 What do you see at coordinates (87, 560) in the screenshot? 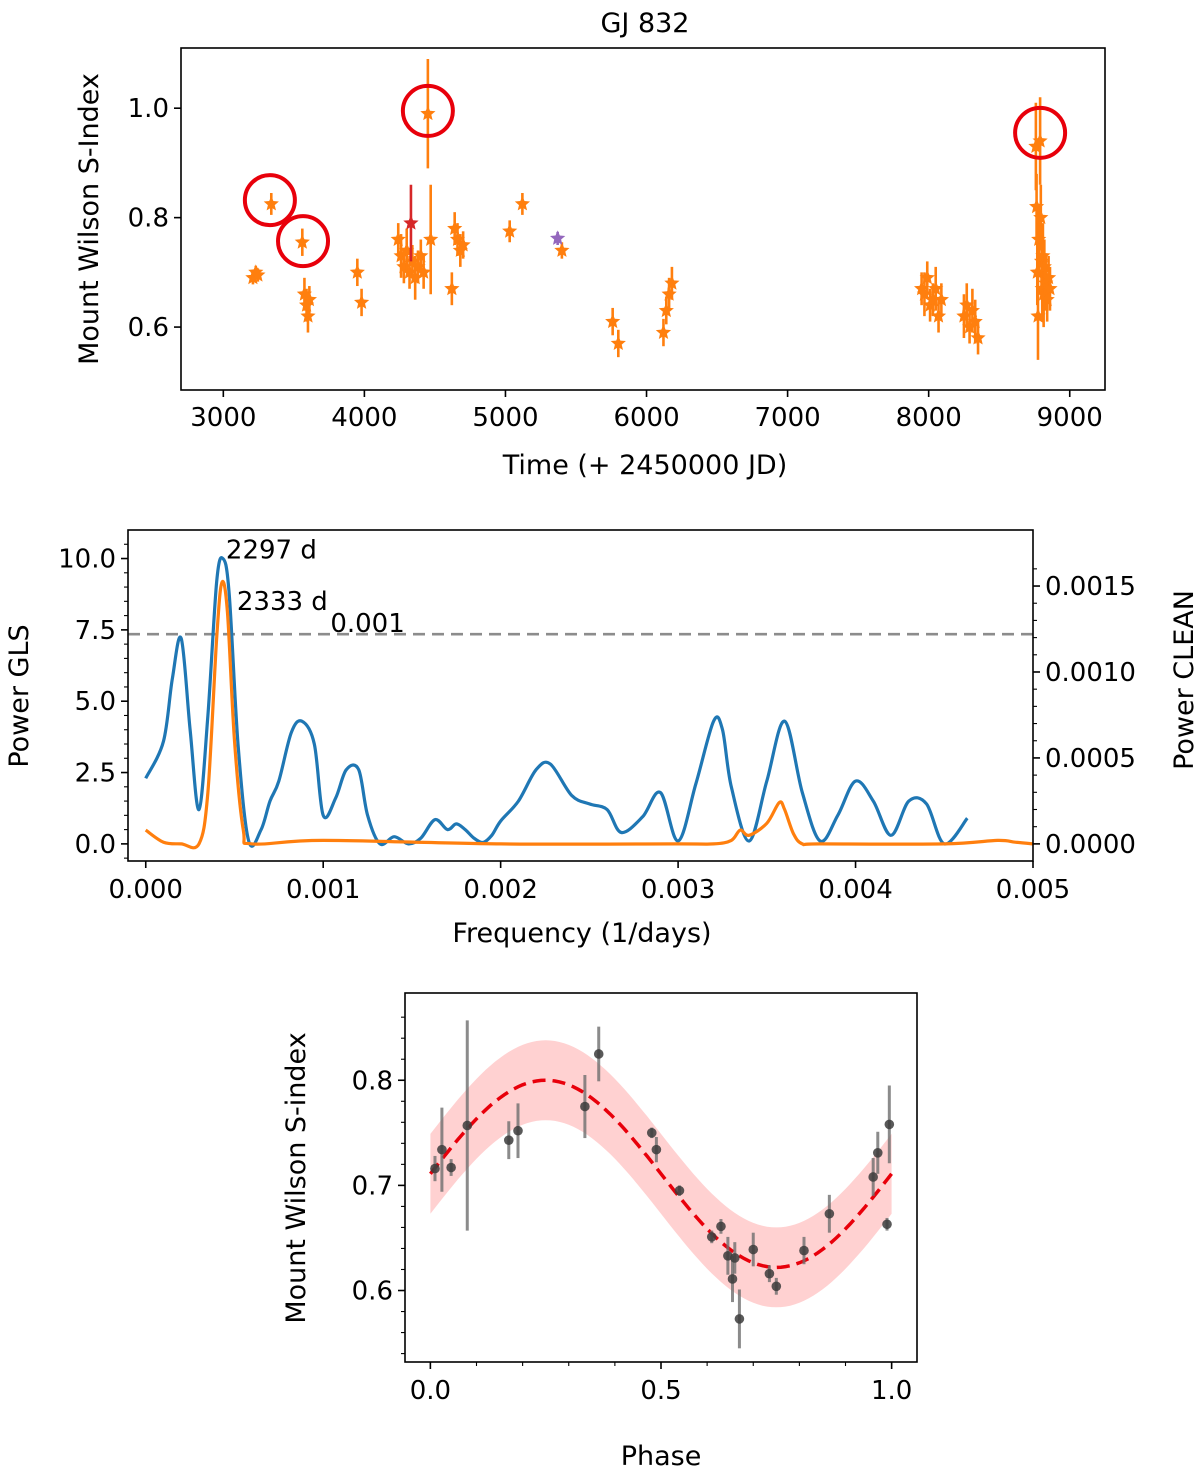
I see `p2-ytick-left-label-4: 10.0` at bounding box center [87, 560].